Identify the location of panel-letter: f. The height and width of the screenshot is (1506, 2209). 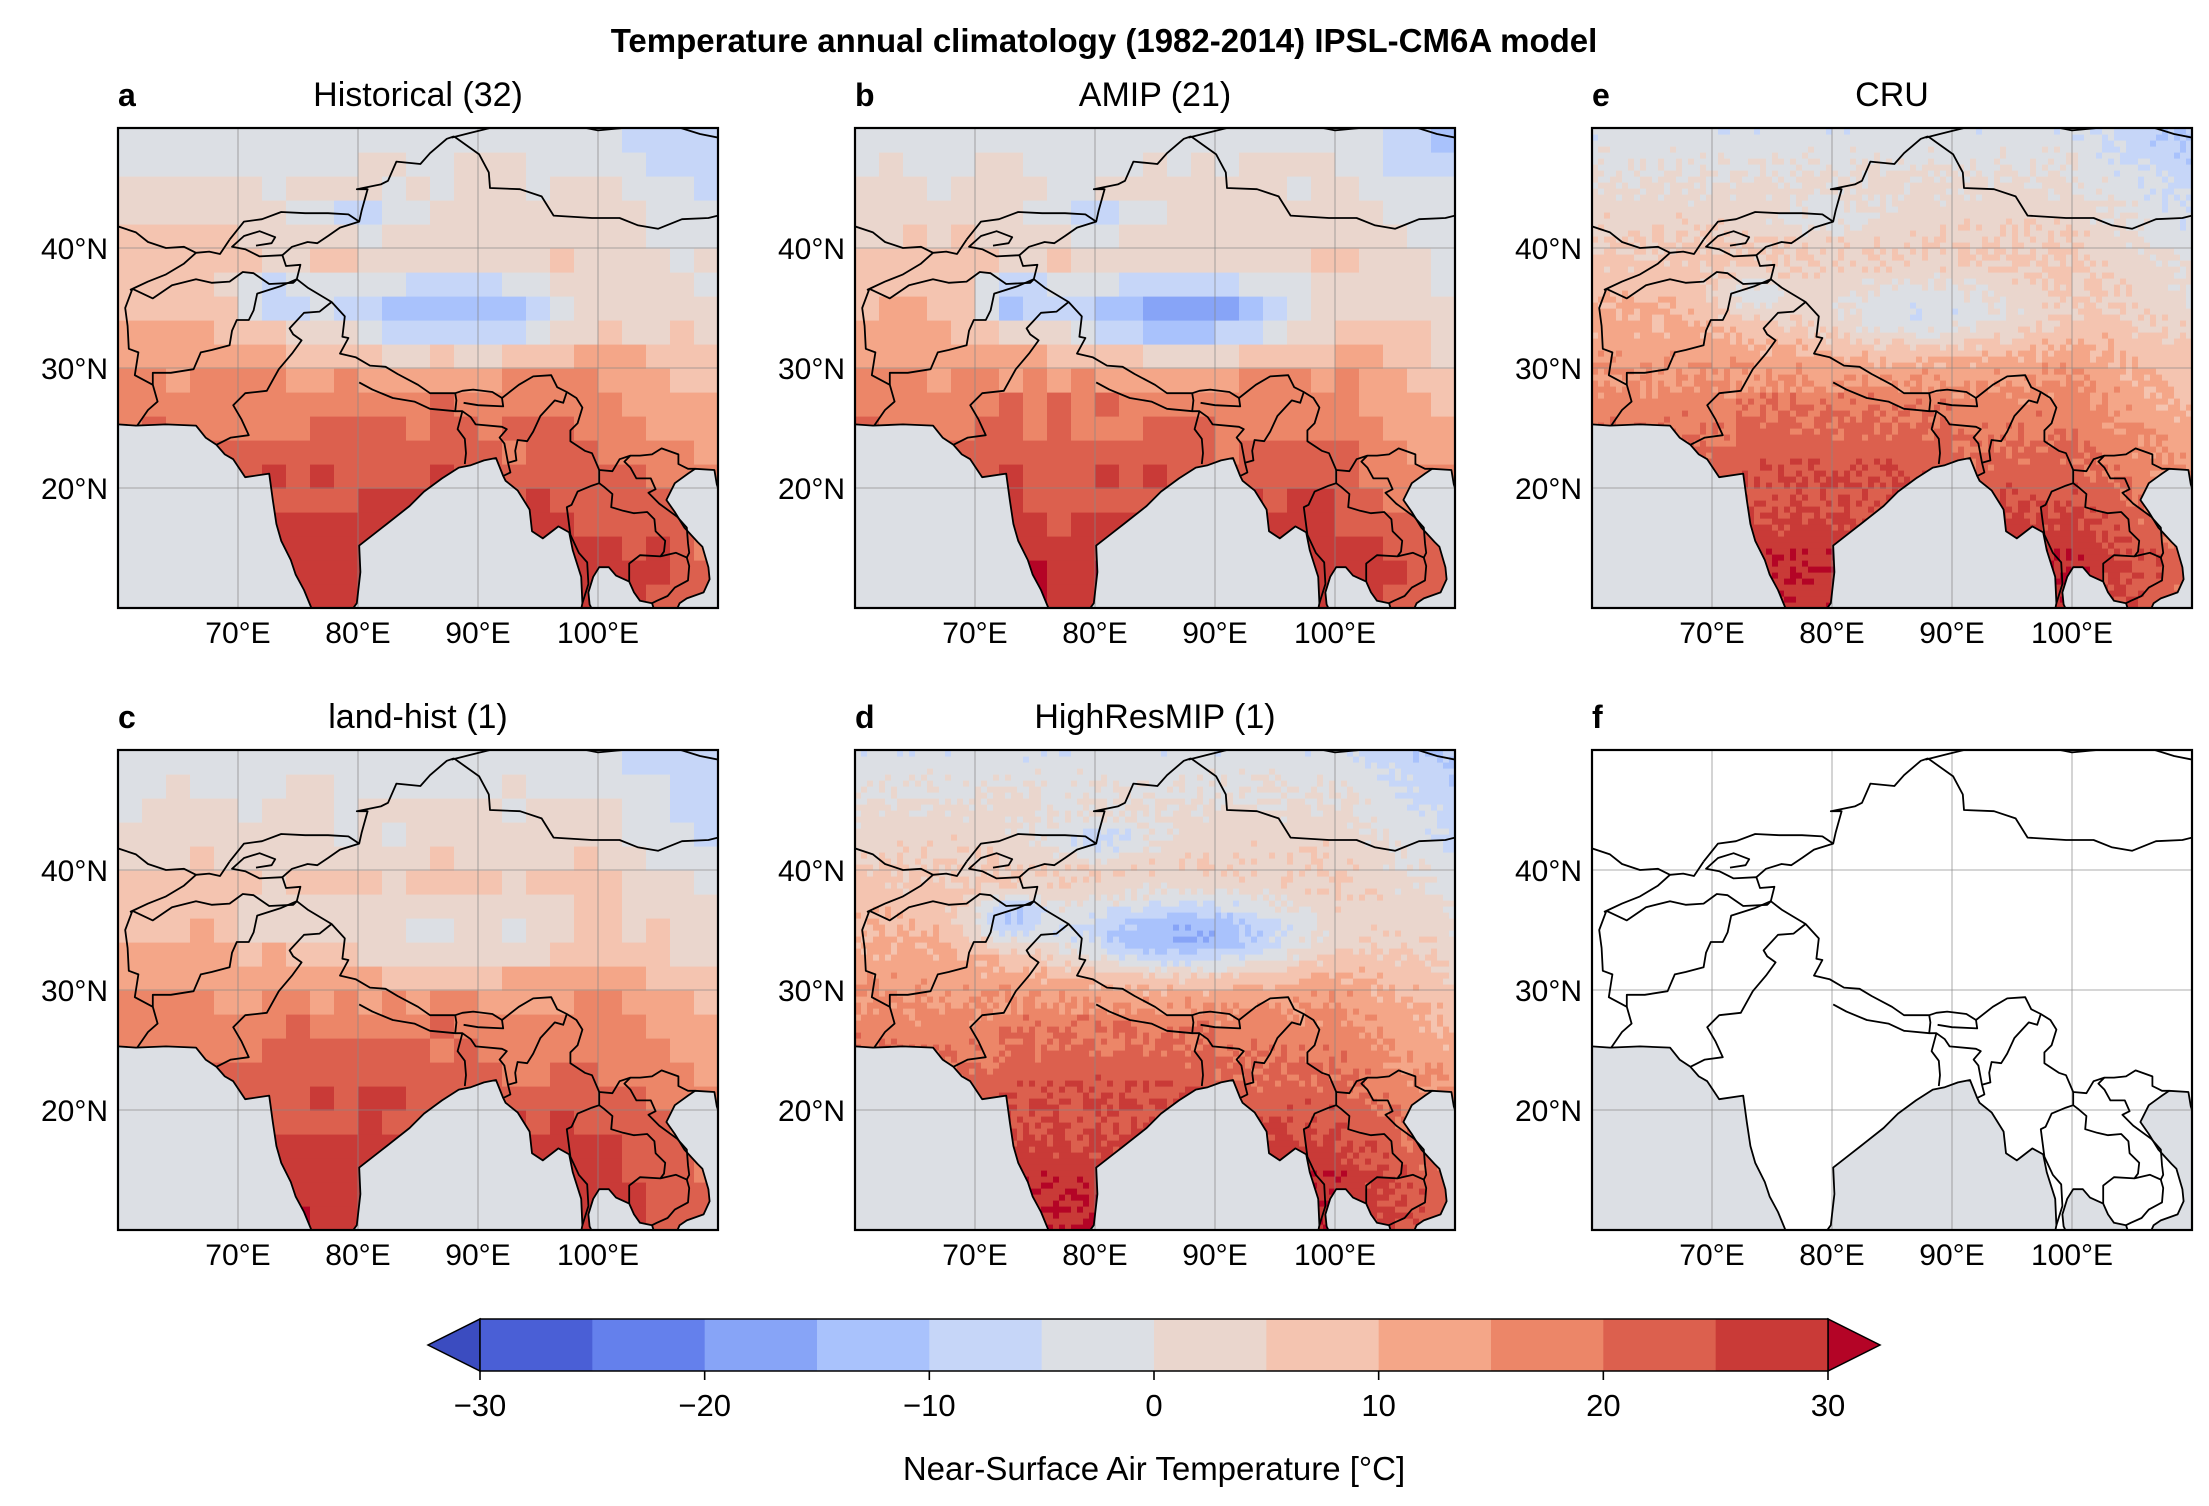
(1597, 717).